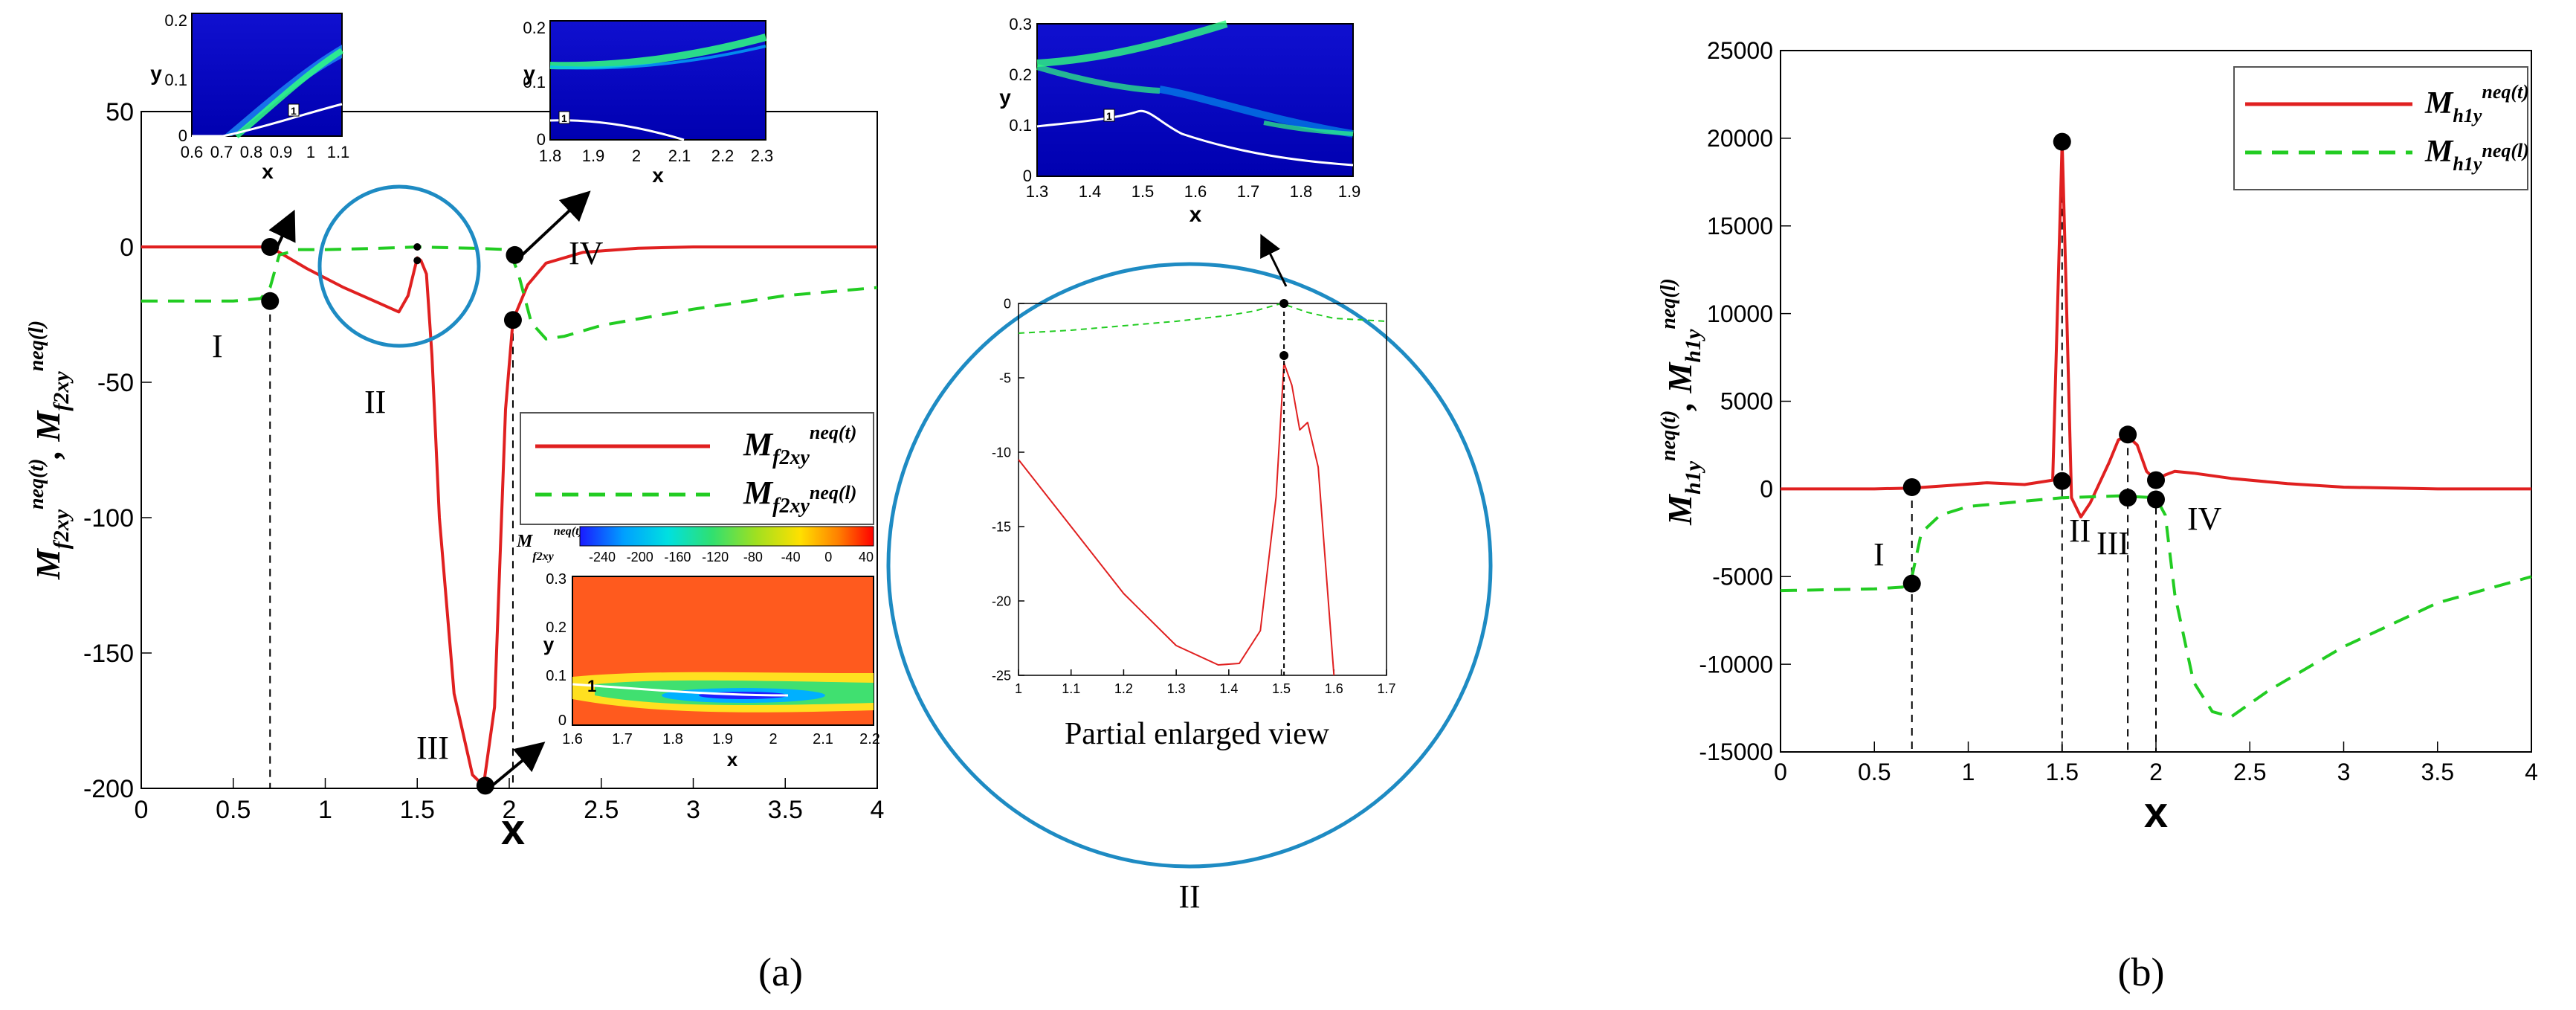 The image size is (2576, 1010). Describe the element at coordinates (1349, 192) in the screenshot. I see `inset-3-xtick: 1.9` at that location.